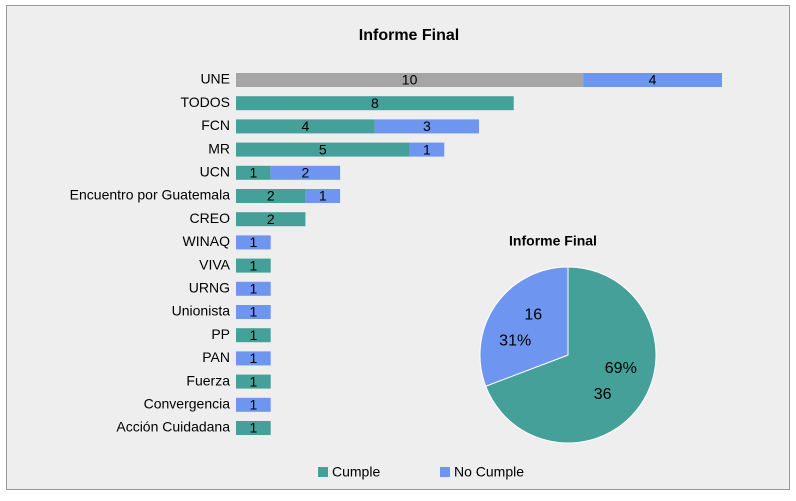 The image size is (796, 501). Describe the element at coordinates (219, 148) in the screenshot. I see `y-tick-label: MR` at that location.